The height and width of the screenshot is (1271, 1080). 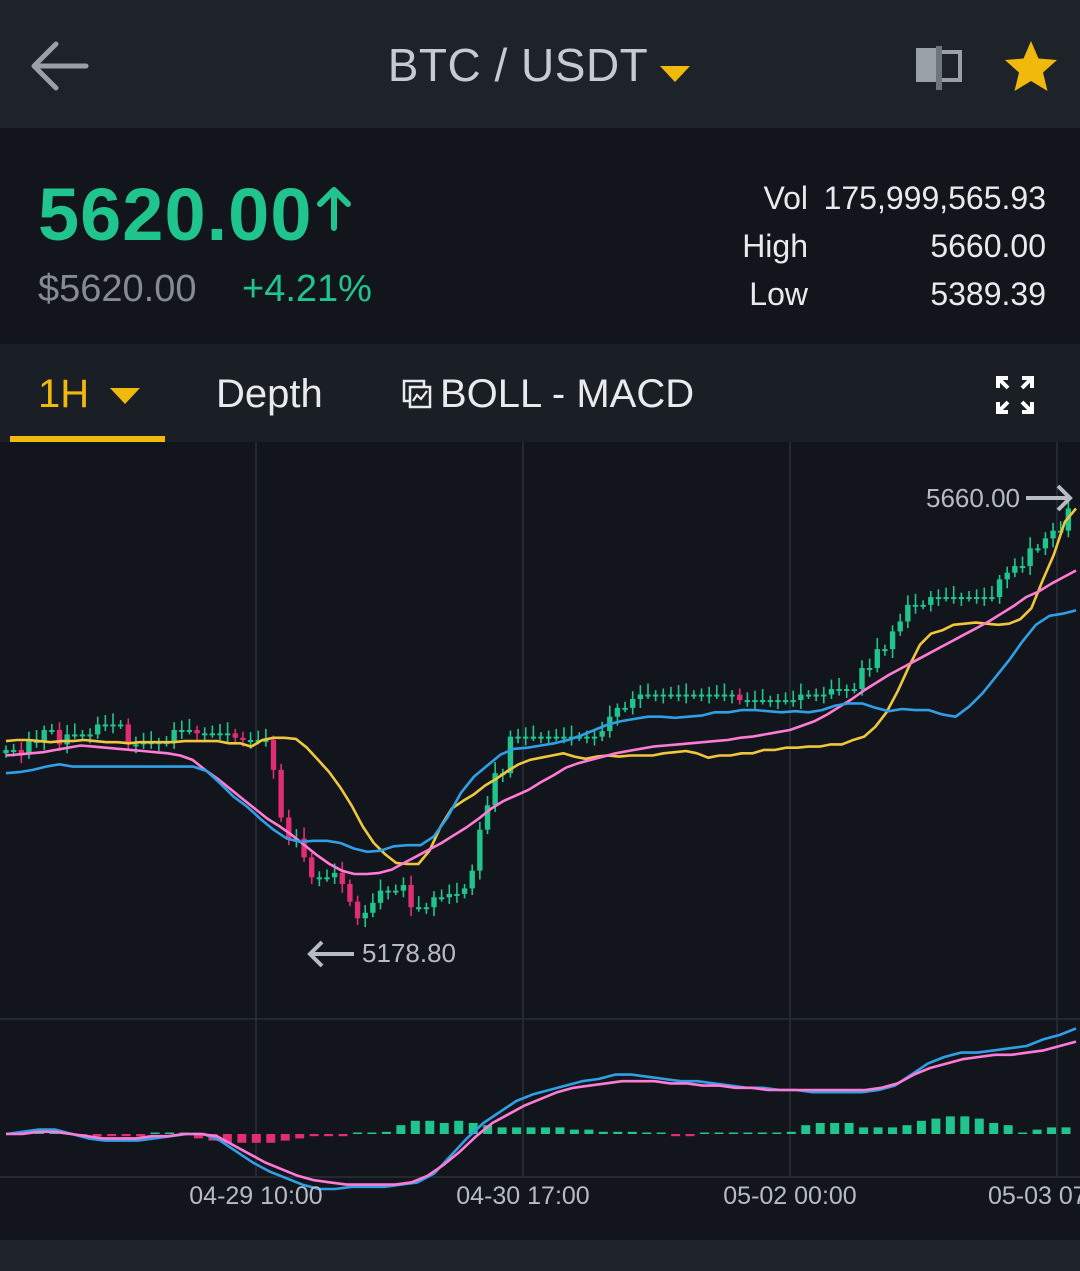 I want to click on max-price-marker: 5660.00, so click(x=999, y=498).